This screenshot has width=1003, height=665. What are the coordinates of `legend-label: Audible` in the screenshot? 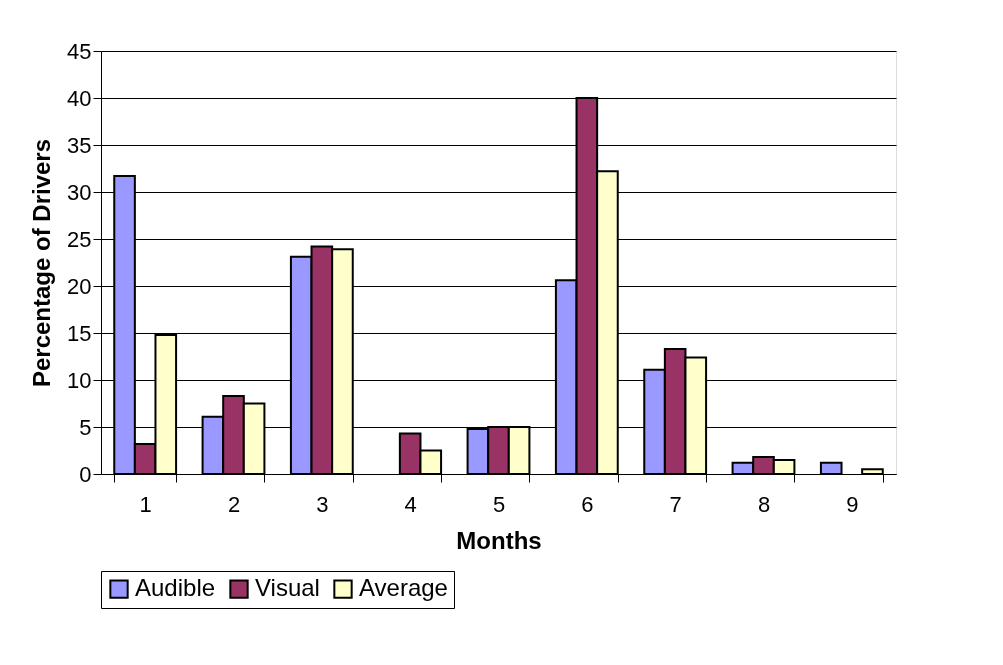 It's located at (175, 588).